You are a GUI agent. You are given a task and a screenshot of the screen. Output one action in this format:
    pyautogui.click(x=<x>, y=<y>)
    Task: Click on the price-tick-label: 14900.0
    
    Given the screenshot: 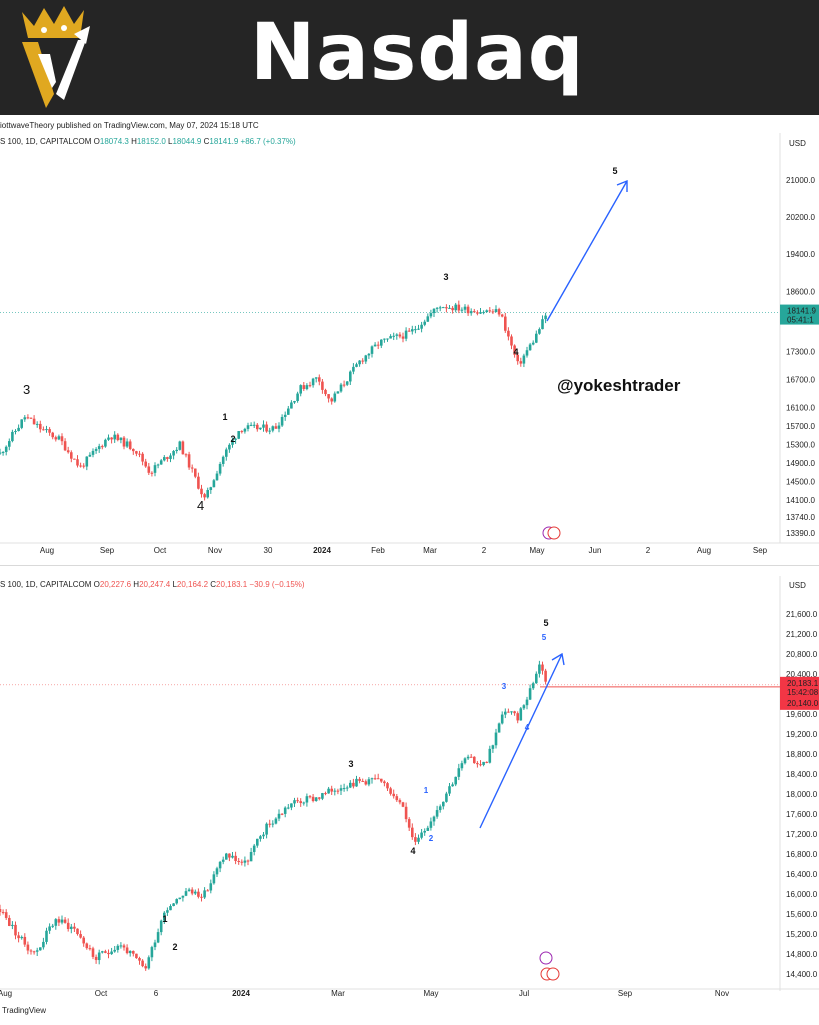 What is the action you would take?
    pyautogui.click(x=800, y=463)
    